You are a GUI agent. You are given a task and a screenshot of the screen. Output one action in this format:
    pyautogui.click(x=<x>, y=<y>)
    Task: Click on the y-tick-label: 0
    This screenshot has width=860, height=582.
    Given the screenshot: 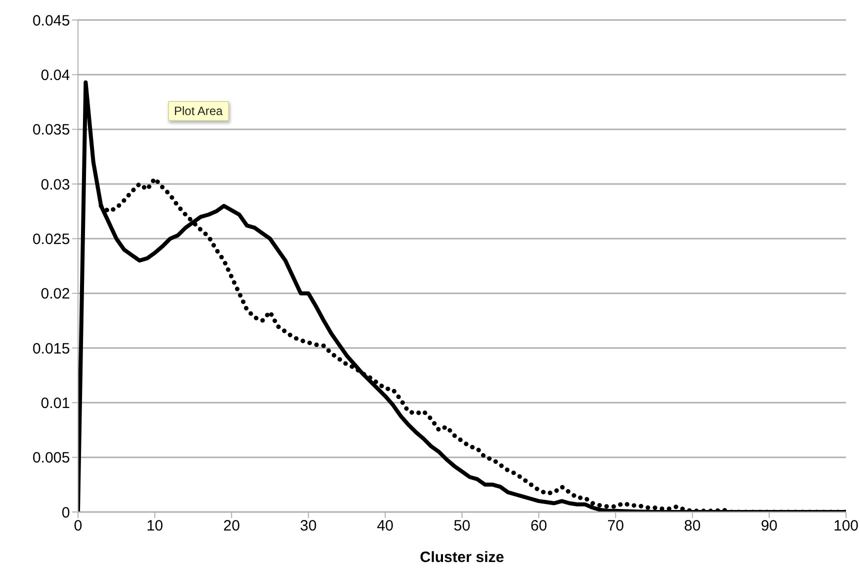 What is the action you would take?
    pyautogui.click(x=66, y=513)
    